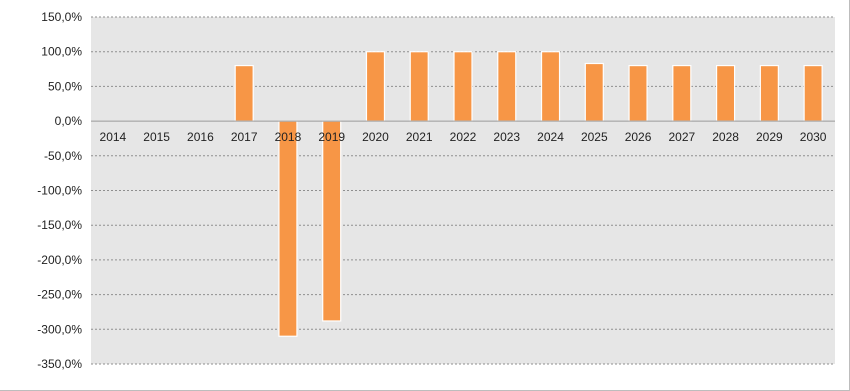 This screenshot has height=391, width=850. Describe the element at coordinates (244, 93) in the screenshot. I see `bar-2017` at that location.